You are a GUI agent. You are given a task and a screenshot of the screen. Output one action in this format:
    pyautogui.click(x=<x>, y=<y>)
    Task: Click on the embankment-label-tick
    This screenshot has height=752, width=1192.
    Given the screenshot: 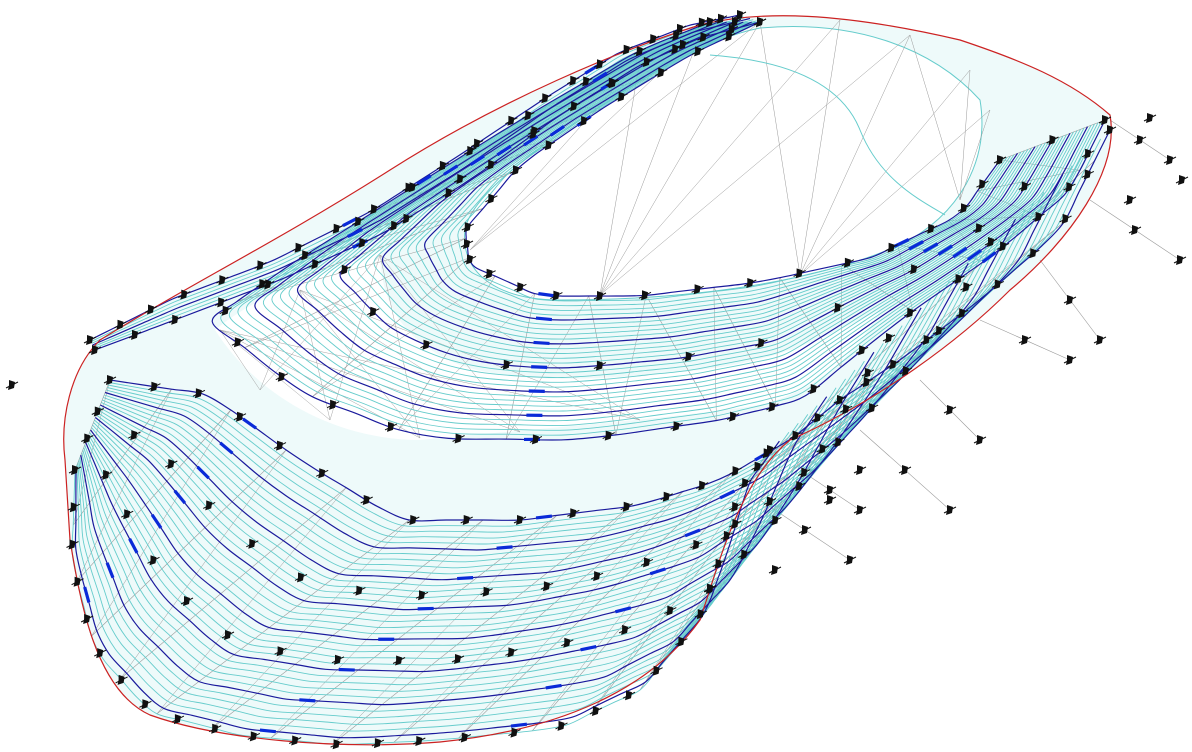 What is the action you would take?
    pyautogui.click(x=600, y=77)
    